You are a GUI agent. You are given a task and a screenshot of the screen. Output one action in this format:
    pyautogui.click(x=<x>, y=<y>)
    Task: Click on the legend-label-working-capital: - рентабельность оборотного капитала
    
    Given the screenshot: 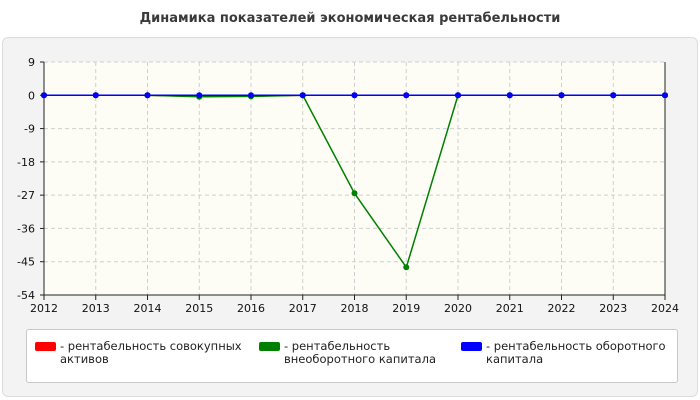 What is the action you would take?
    pyautogui.click(x=576, y=352)
    